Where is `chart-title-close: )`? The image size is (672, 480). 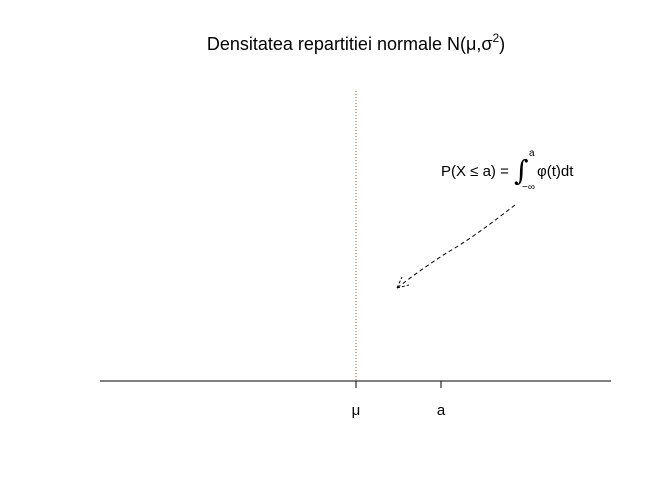
chart-title-close: ) is located at coordinates (502, 44).